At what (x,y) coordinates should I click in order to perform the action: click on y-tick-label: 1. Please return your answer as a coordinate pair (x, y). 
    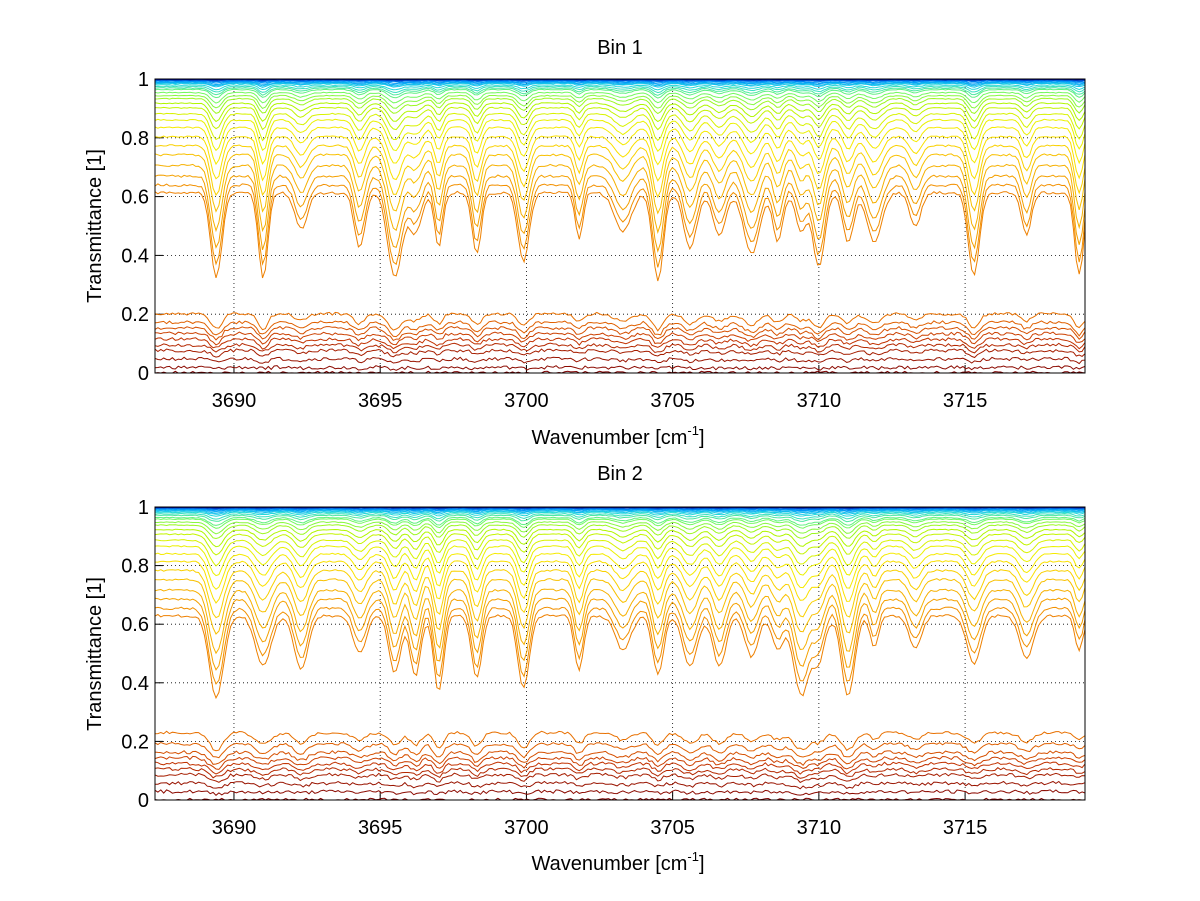
    Looking at the image, I should click on (143, 80).